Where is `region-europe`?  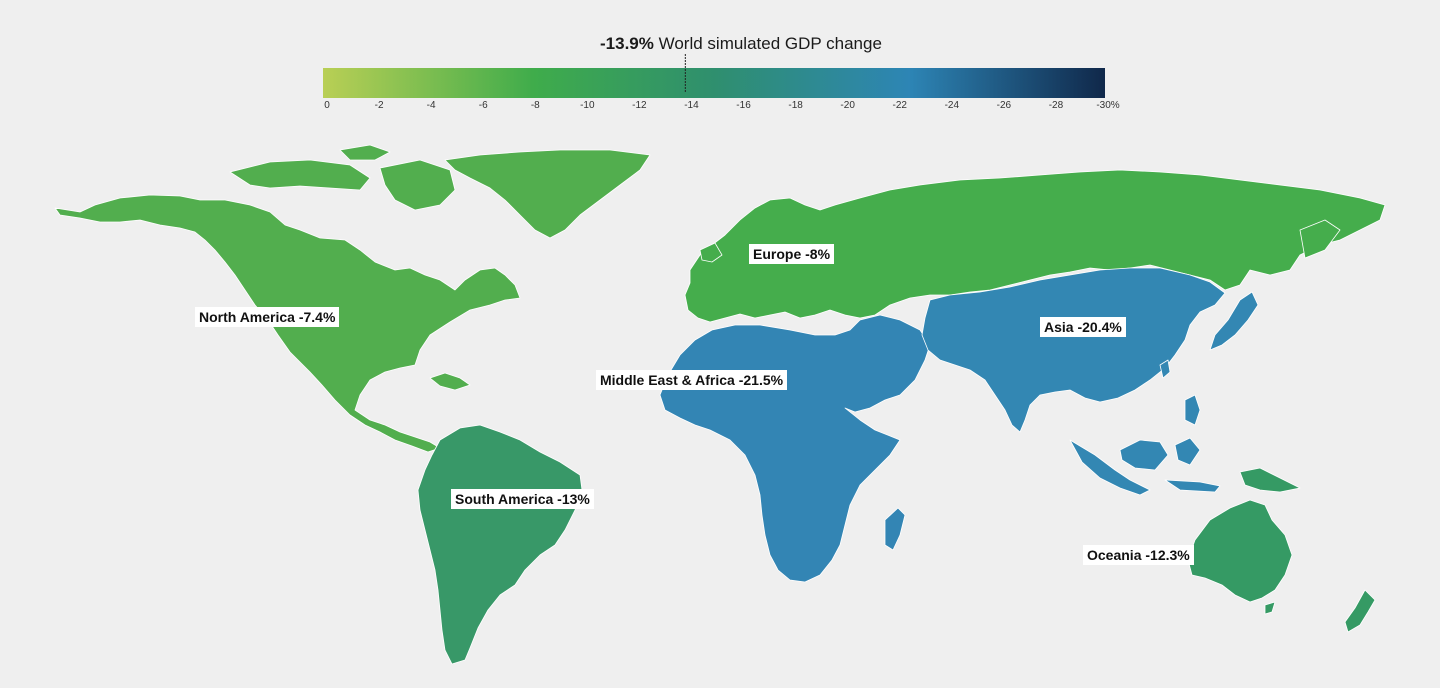 region-europe is located at coordinates (1035, 246).